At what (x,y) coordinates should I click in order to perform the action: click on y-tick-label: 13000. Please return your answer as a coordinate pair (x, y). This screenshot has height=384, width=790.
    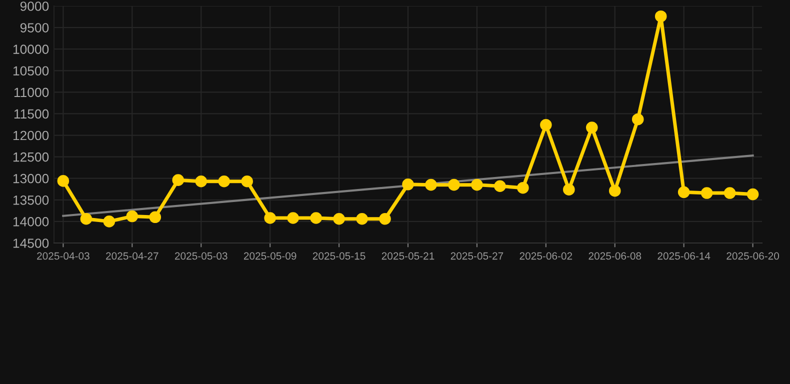
    Looking at the image, I should click on (31, 179).